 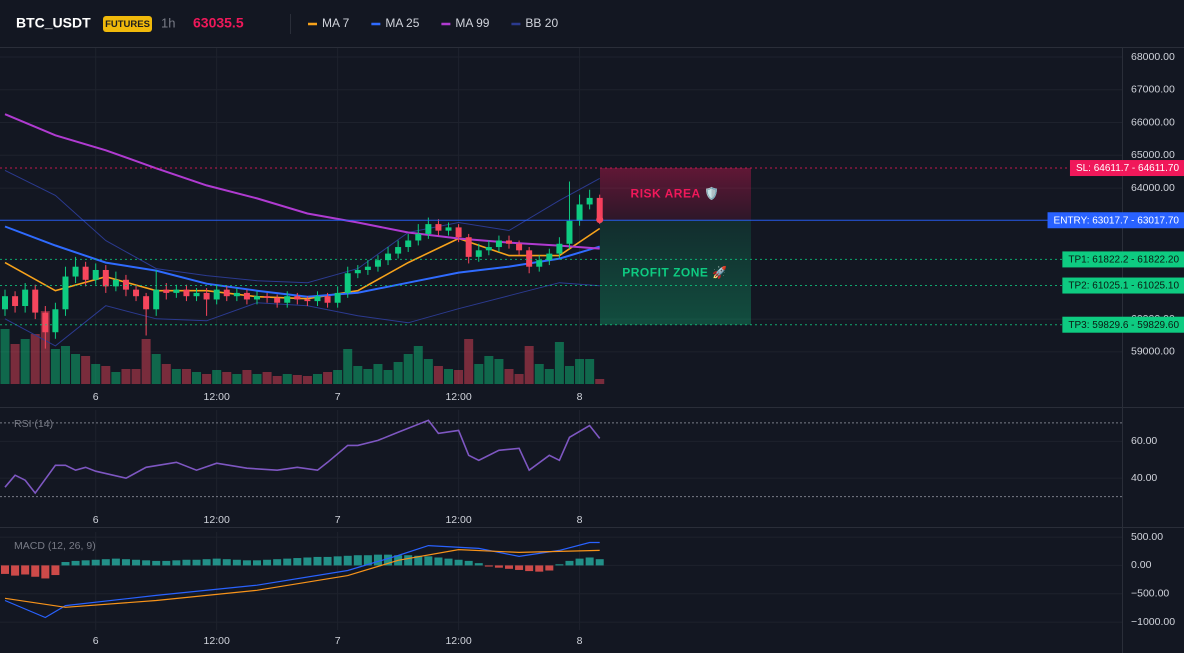 I want to click on y-tick-label: 65000.00, so click(x=1153, y=155).